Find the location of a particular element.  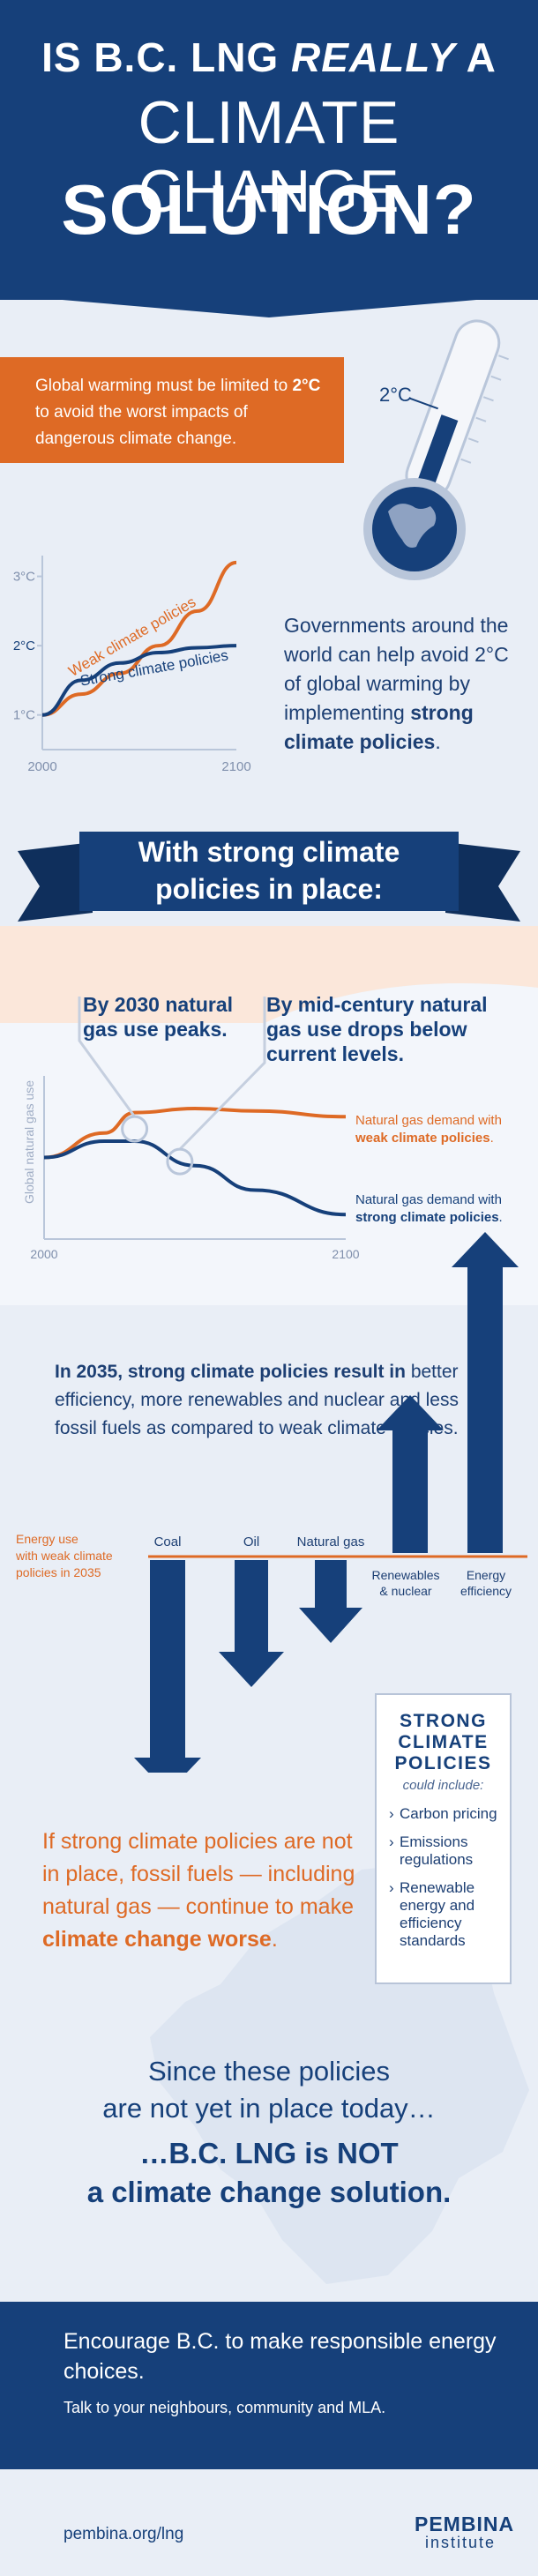

title-line-3: SOLUTION? is located at coordinates (269, 209).